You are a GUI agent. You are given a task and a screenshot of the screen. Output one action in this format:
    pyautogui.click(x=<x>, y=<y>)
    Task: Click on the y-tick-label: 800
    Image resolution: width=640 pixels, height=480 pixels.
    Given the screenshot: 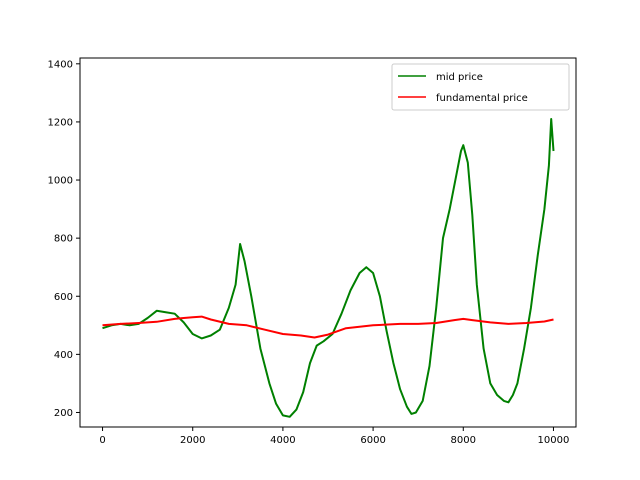 What is the action you would take?
    pyautogui.click(x=63, y=239)
    